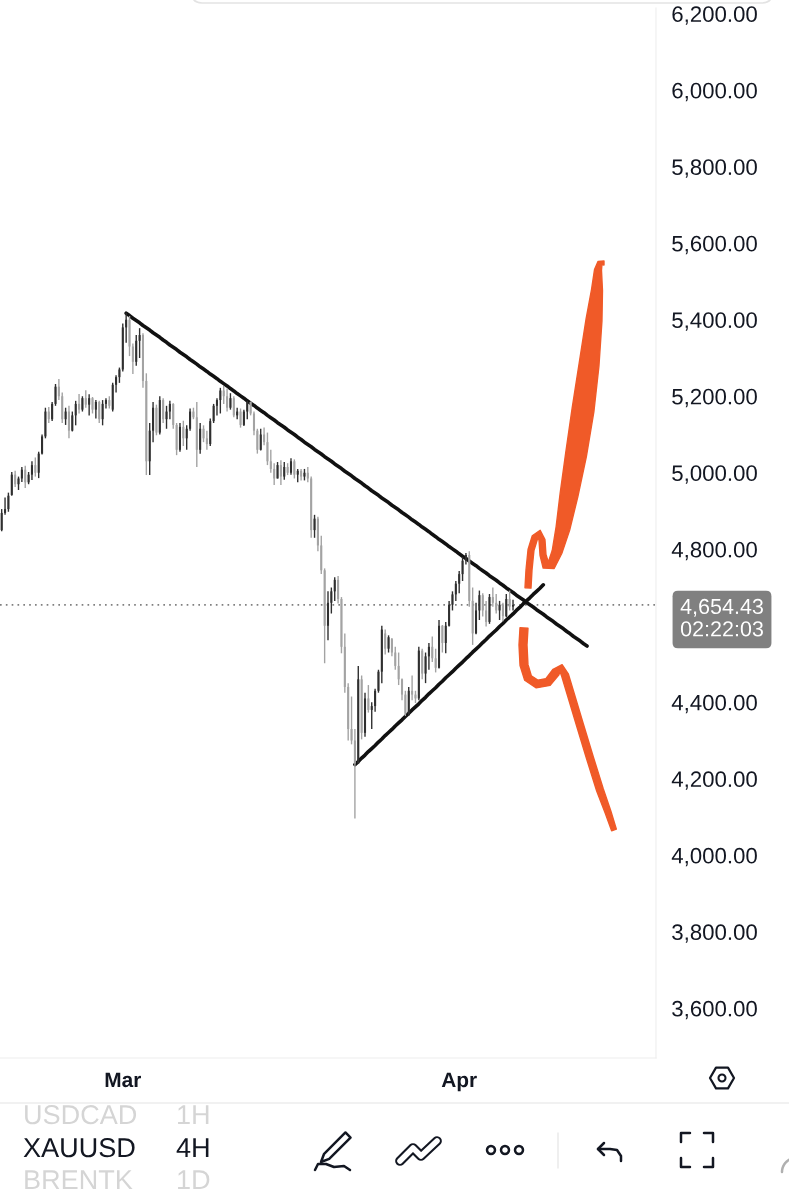  What do you see at coordinates (714, 168) in the screenshot?
I see `y-tick-label: 5,800.00` at bounding box center [714, 168].